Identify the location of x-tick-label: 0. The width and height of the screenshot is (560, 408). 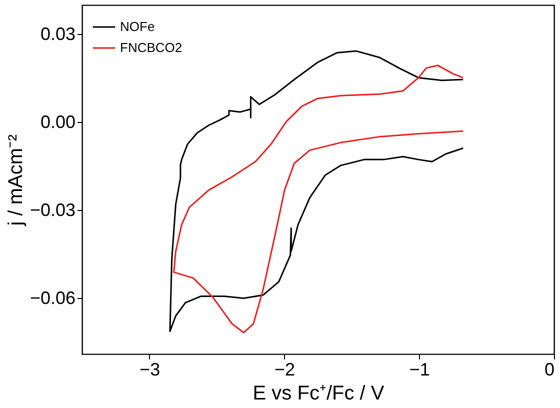
(549, 370).